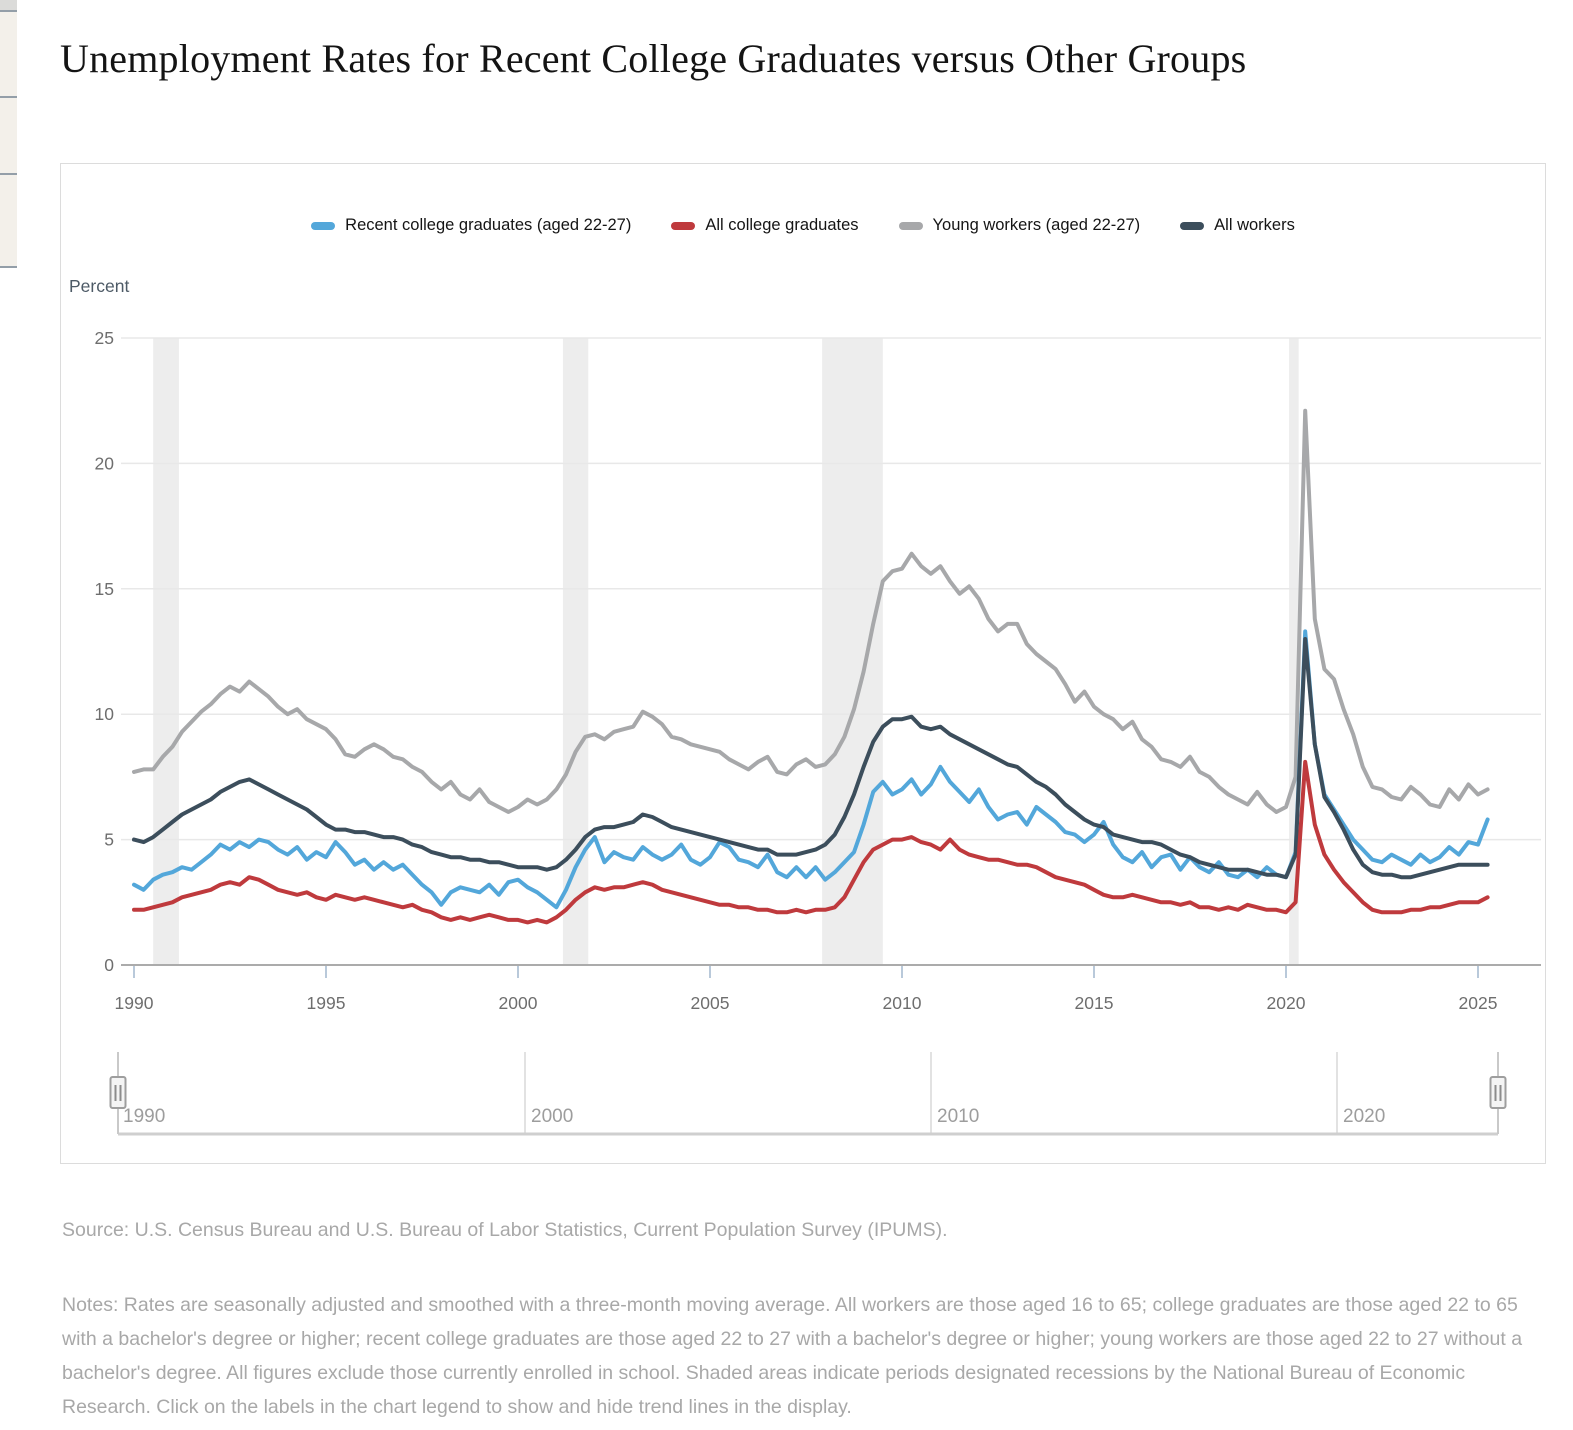 The height and width of the screenshot is (1430, 1573). Describe the element at coordinates (1498, 1092) in the screenshot. I see `navigator-right-handle` at that location.